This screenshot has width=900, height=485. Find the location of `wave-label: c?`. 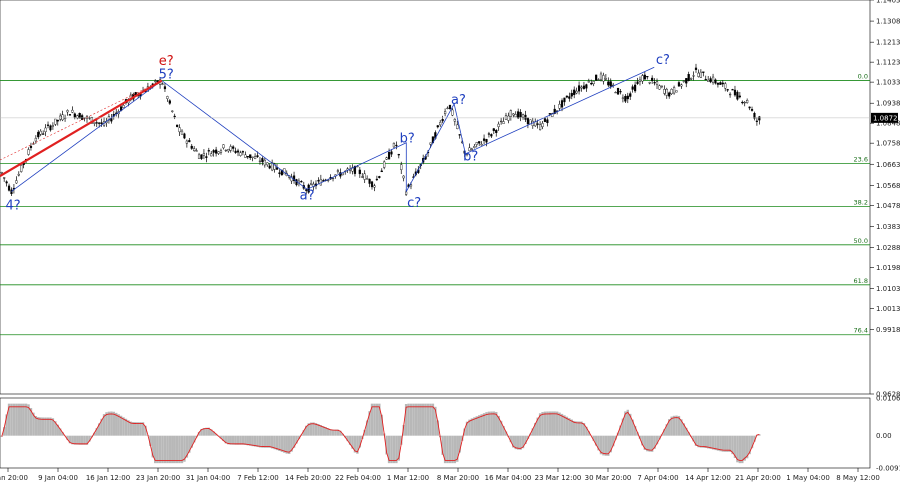

wave-label: c? is located at coordinates (414, 203).